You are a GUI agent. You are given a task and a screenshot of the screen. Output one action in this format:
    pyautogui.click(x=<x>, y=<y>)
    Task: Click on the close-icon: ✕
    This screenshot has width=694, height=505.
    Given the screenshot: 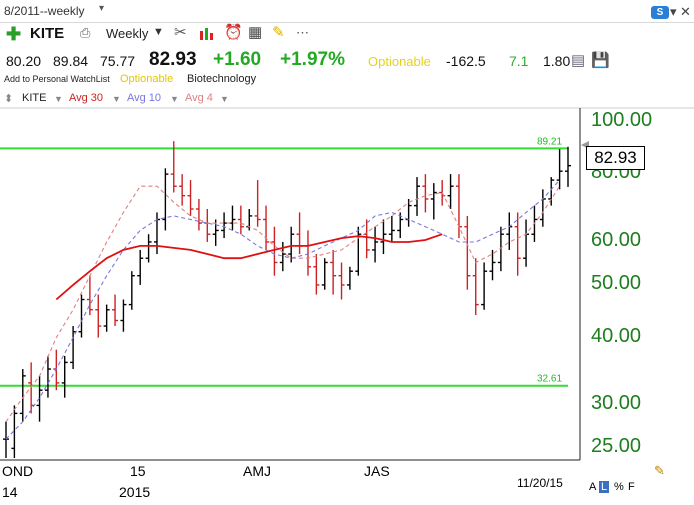 What is the action you would take?
    pyautogui.click(x=685, y=11)
    